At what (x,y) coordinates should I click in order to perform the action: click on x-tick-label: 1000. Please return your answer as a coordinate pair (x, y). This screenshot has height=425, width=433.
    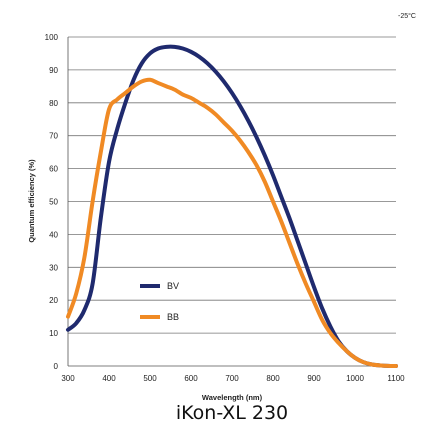
    Looking at the image, I should click on (355, 378).